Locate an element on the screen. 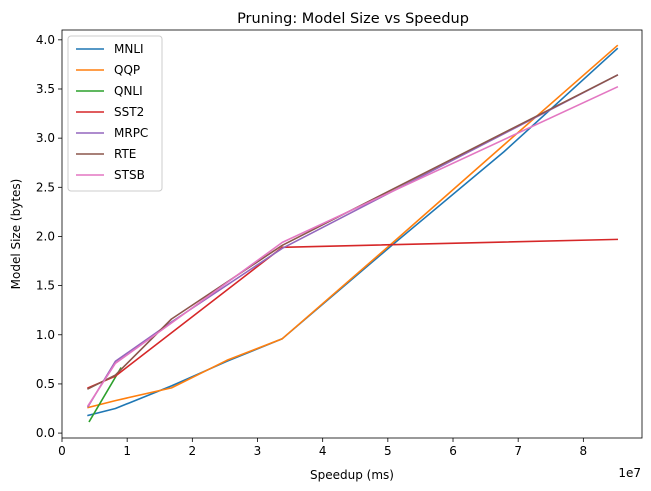  y-tick-label: 1.5 is located at coordinates (45, 286).